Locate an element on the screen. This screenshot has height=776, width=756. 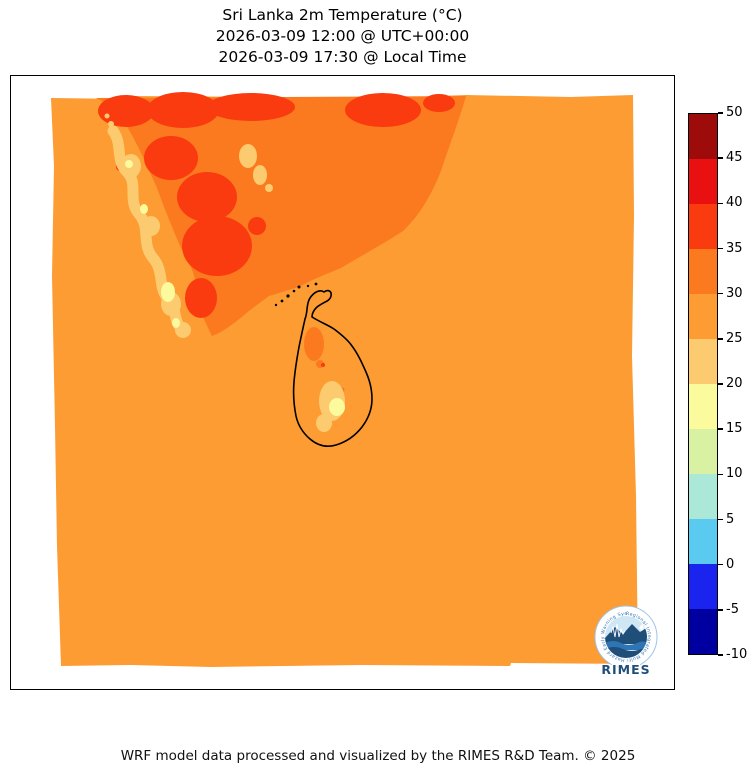
colorbar-tick-label: 20 is located at coordinates (734, 383).